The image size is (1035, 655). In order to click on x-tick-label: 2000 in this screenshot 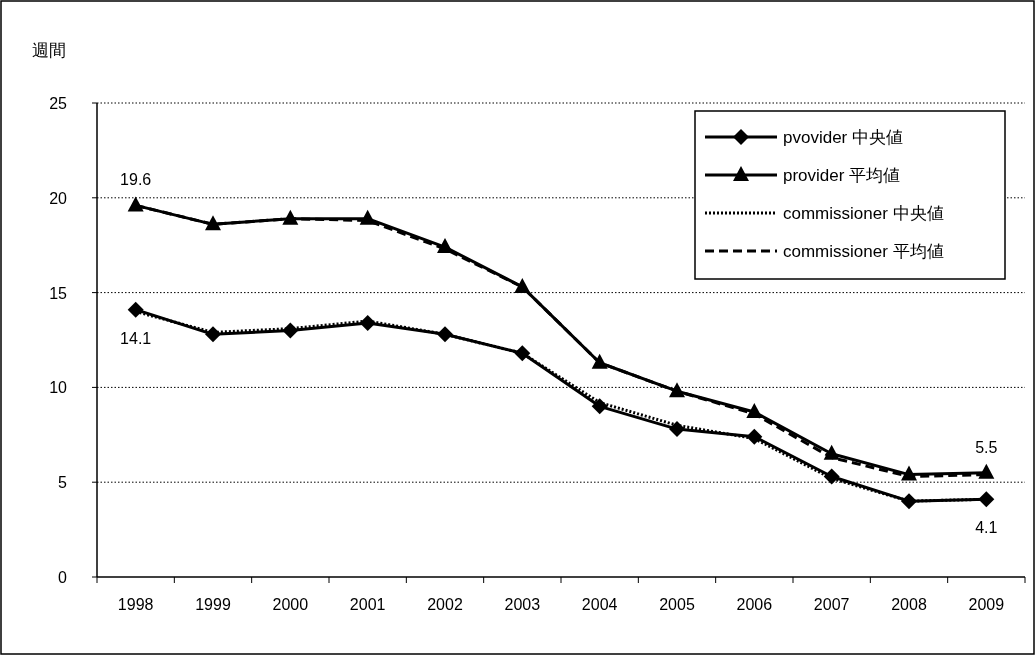, I will do `click(290, 604)`.